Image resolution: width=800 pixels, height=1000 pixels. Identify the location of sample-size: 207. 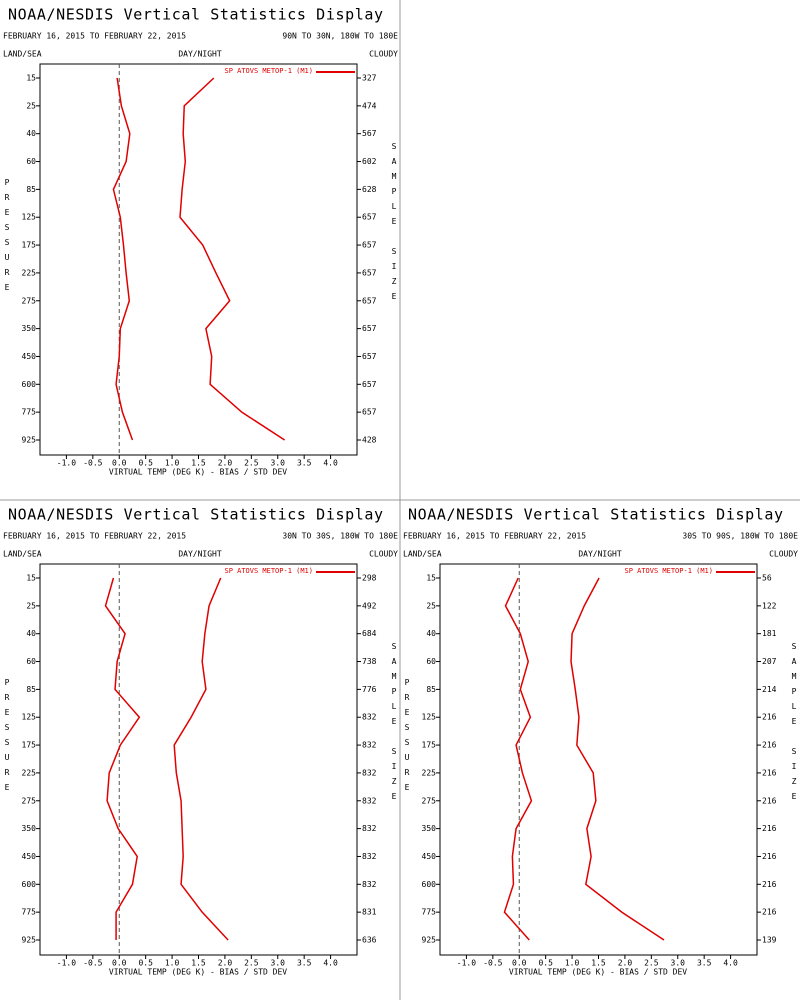
(769, 661).